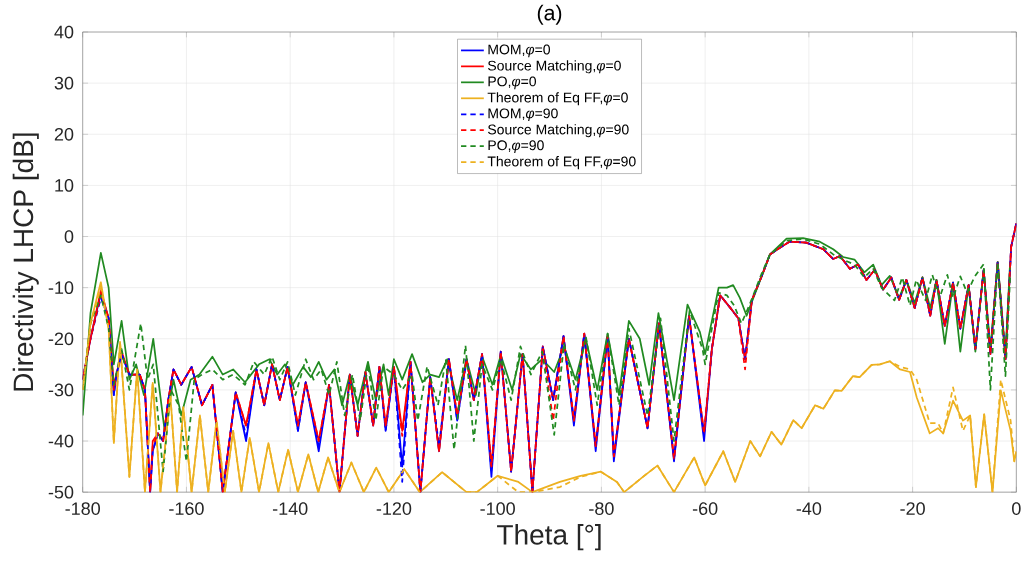  I want to click on x-tick-label: -120, so click(394, 509).